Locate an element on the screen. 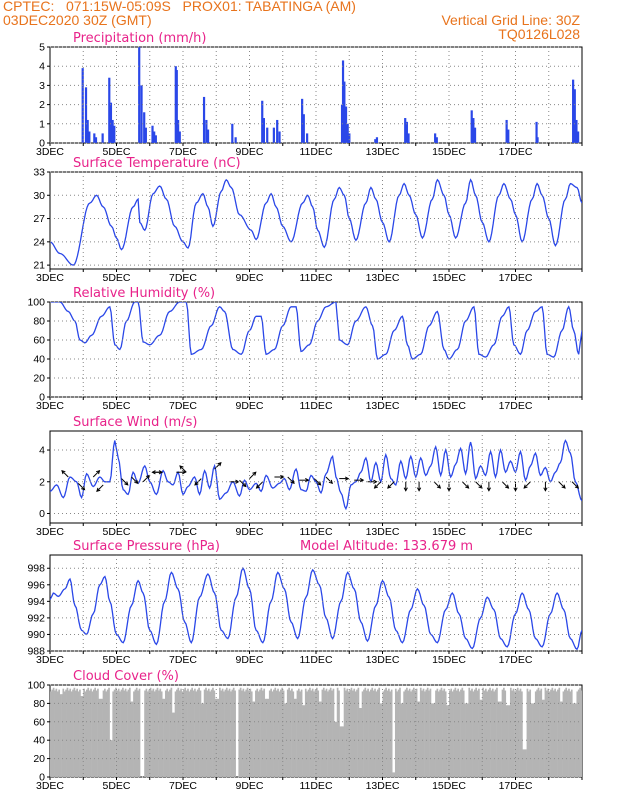 Image resolution: width=618 pixels, height=800 pixels. x-tick-label: 11DEC is located at coordinates (315, 532).